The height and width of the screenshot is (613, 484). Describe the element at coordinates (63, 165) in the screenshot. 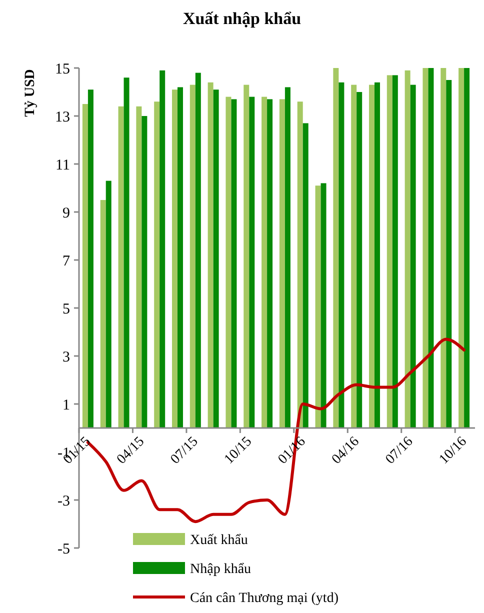

I see `y-tick-label: 11` at that location.